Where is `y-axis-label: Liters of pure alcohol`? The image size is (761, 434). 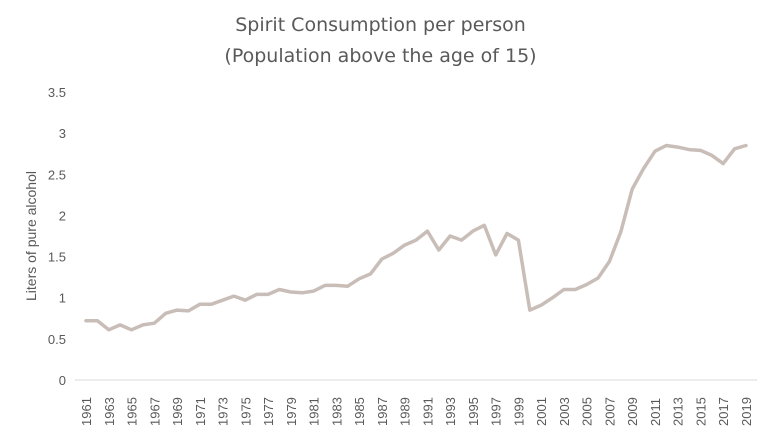
y-axis-label: Liters of pure alcohol is located at coordinates (31, 236).